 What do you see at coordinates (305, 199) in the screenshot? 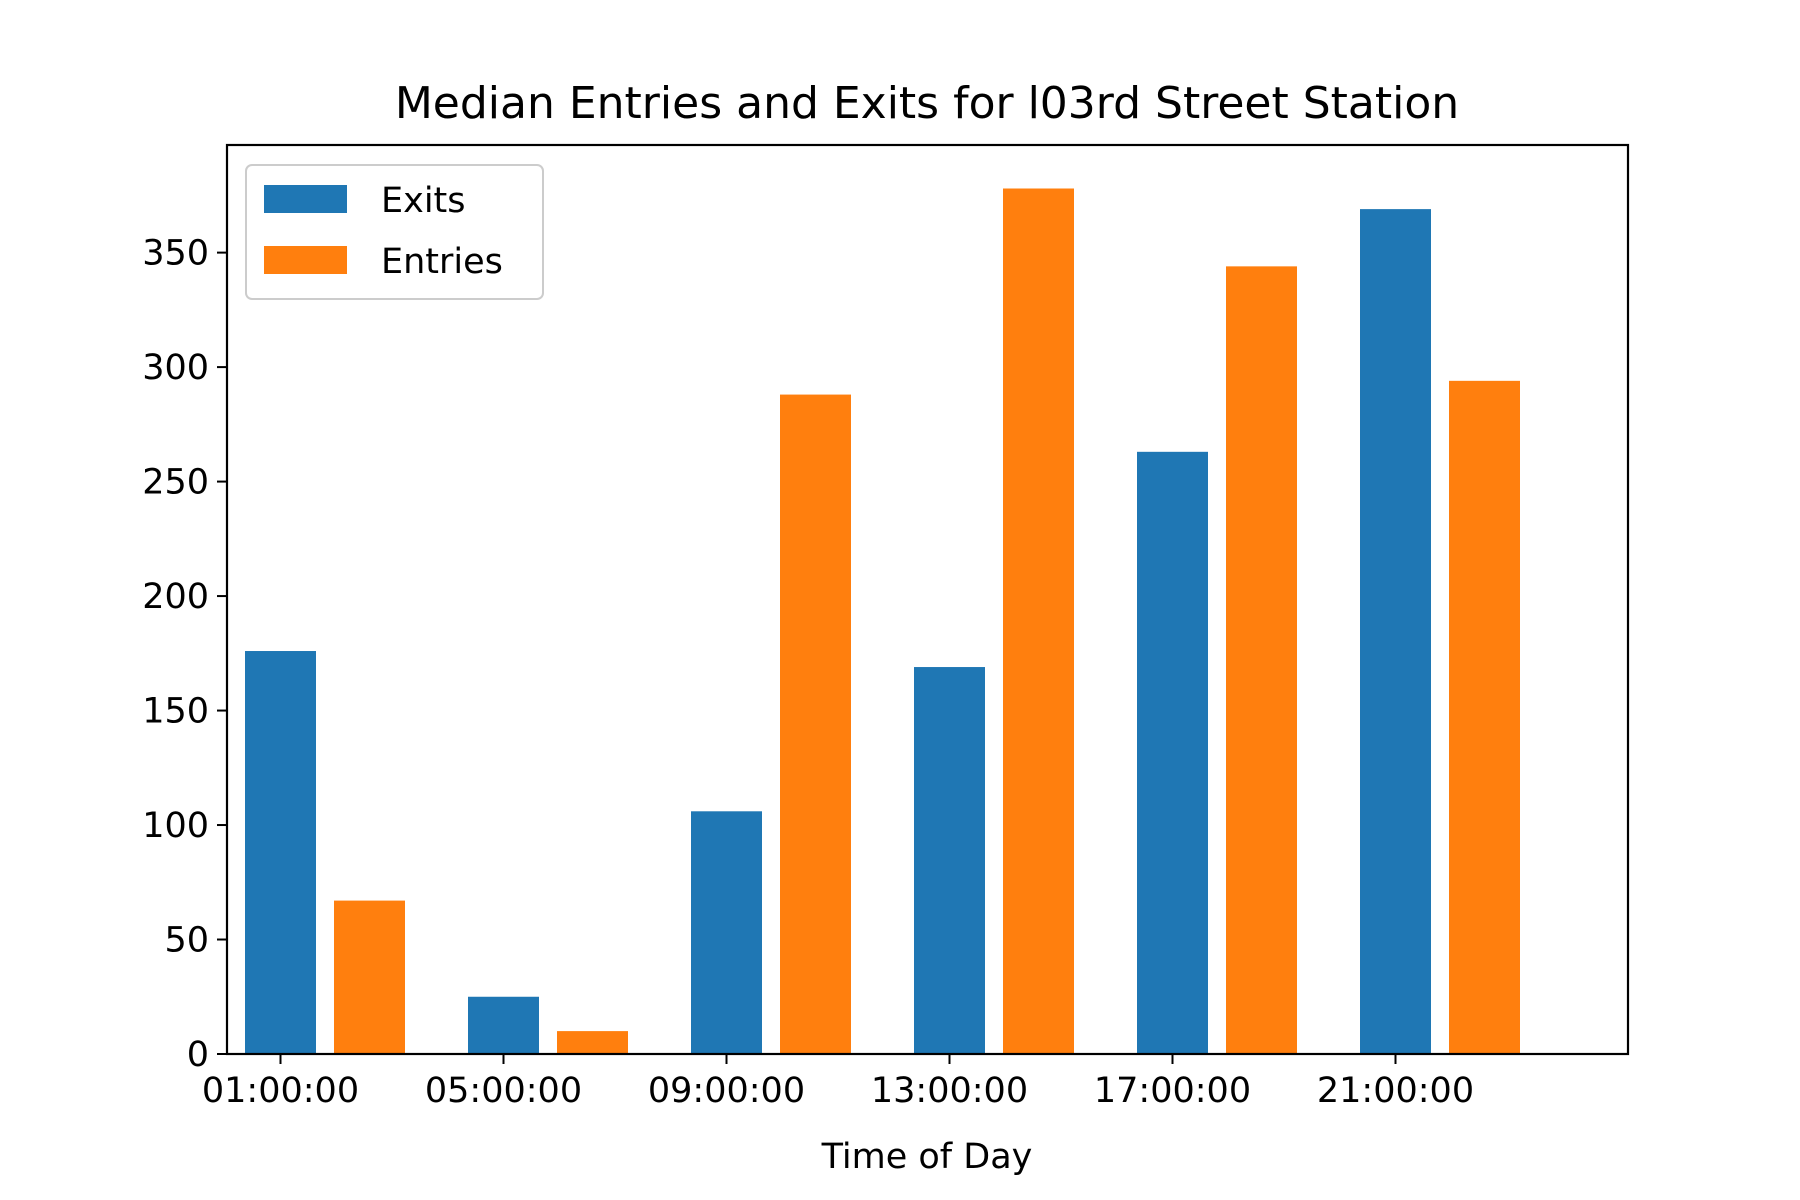
I see `legend-swatch-exits` at bounding box center [305, 199].